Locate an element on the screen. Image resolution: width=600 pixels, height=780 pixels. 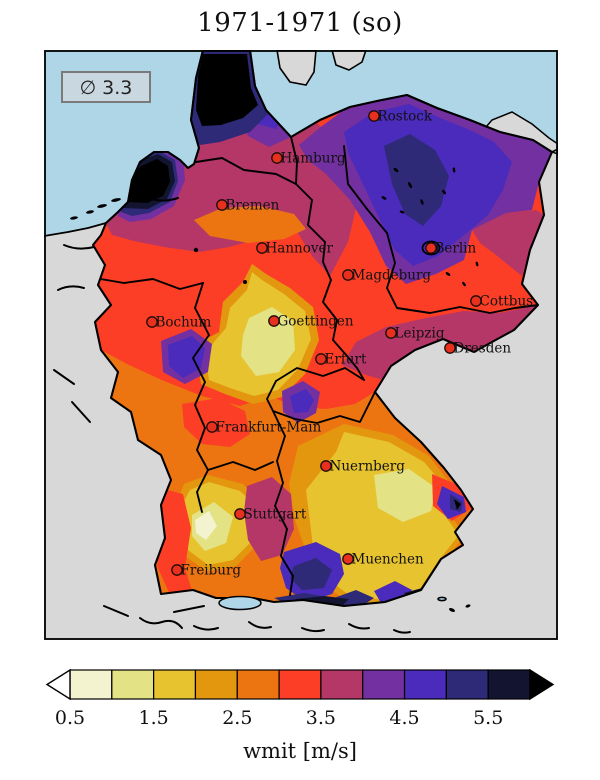
city-marker-leipzig is located at coordinates (391, 333).